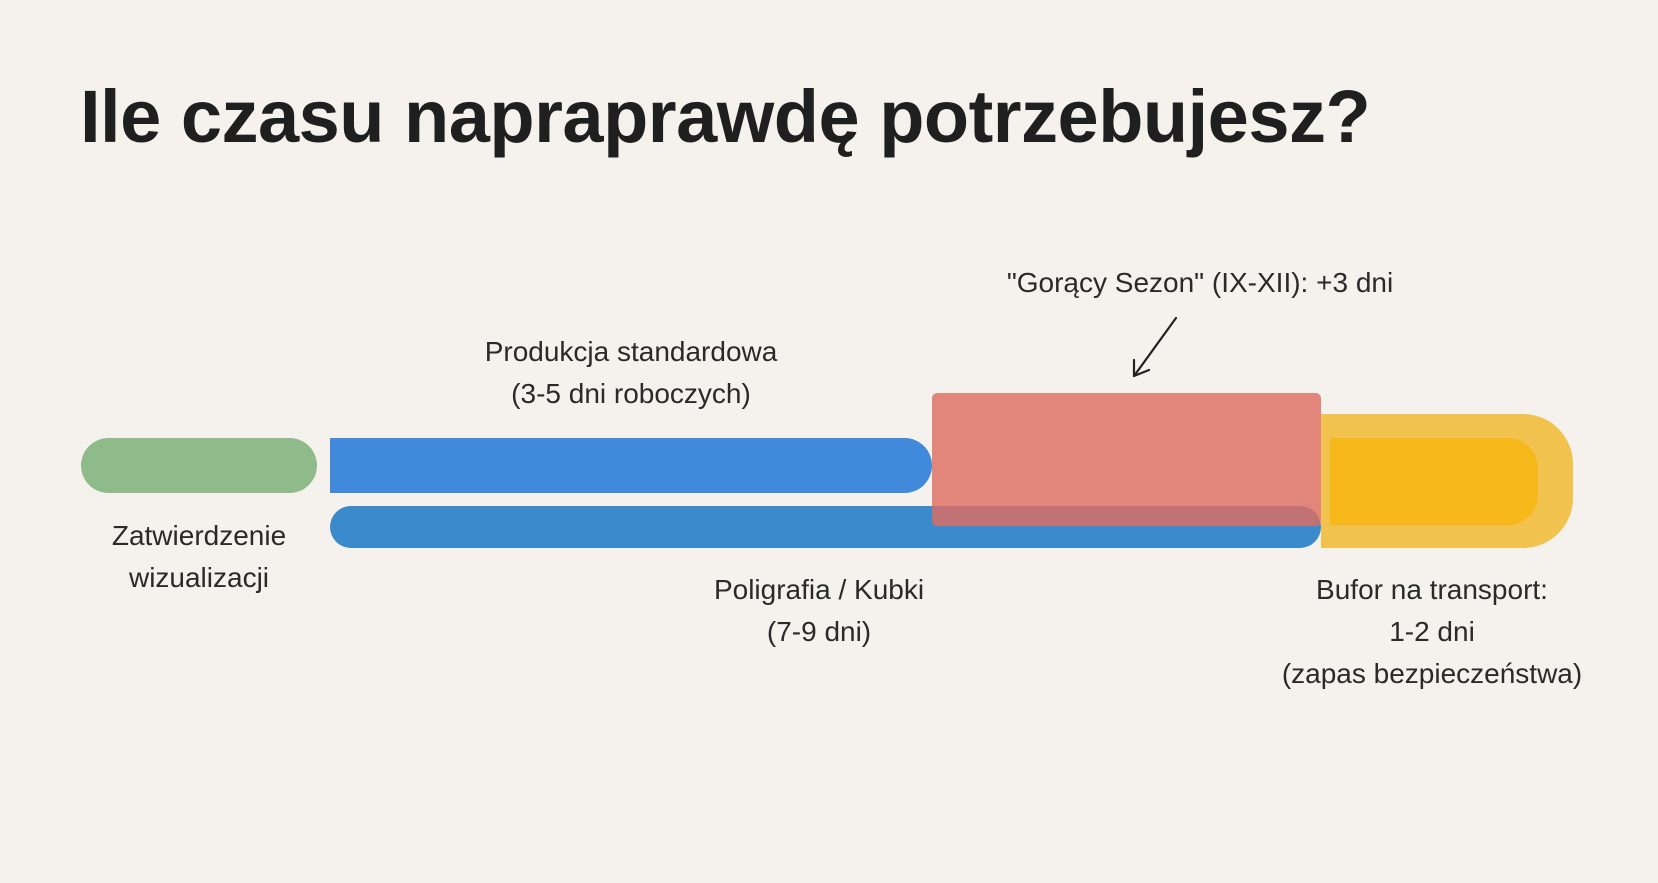 The image size is (1658, 883). What do you see at coordinates (819, 589) in the screenshot?
I see `print-line1: Poligrafia / Kubki` at bounding box center [819, 589].